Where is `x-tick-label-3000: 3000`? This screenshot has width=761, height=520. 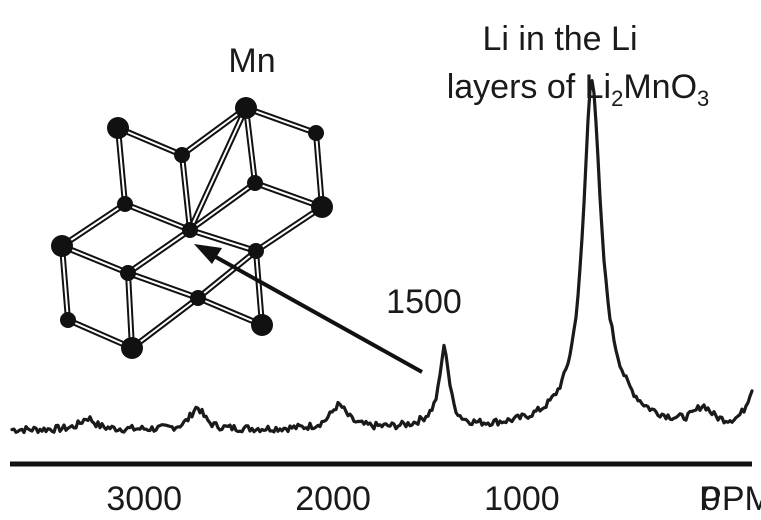
x-tick-label-3000: 3000 is located at coordinates (144, 499).